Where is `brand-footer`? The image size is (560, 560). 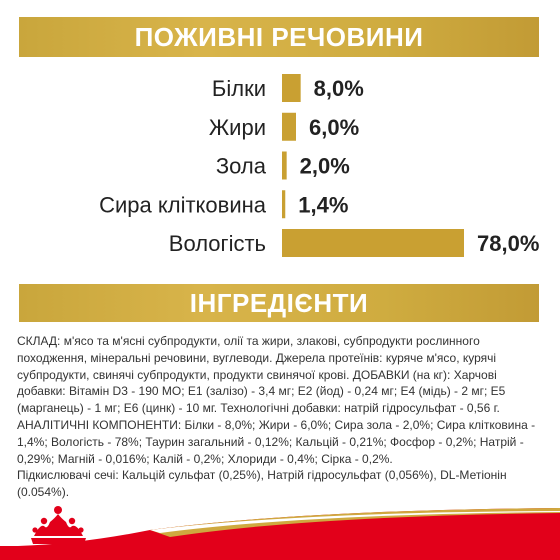
brand-footer is located at coordinates (280, 533).